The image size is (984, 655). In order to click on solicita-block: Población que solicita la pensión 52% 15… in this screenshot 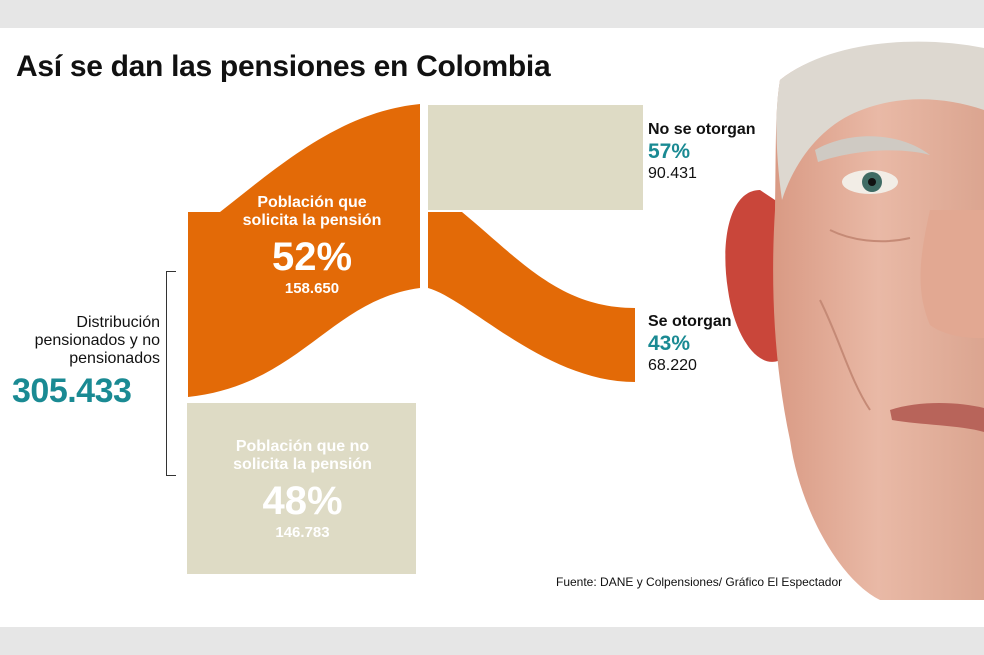, I will do `click(312, 245)`.